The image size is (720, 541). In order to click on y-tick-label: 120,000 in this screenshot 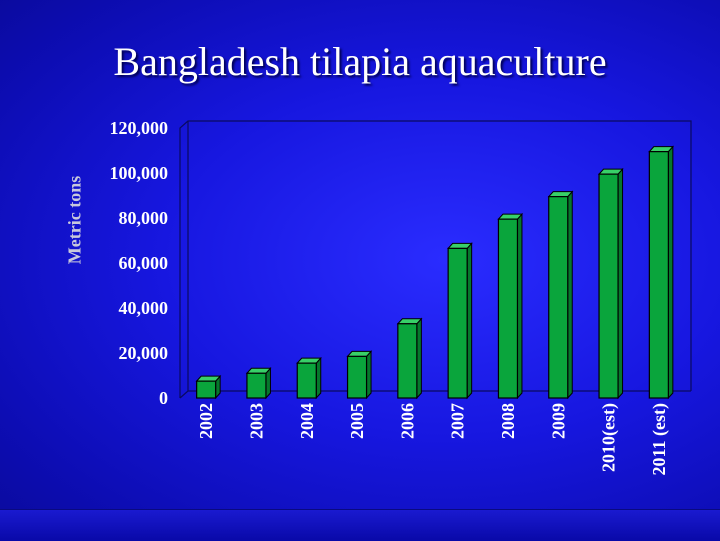, I will do `click(139, 128)`.